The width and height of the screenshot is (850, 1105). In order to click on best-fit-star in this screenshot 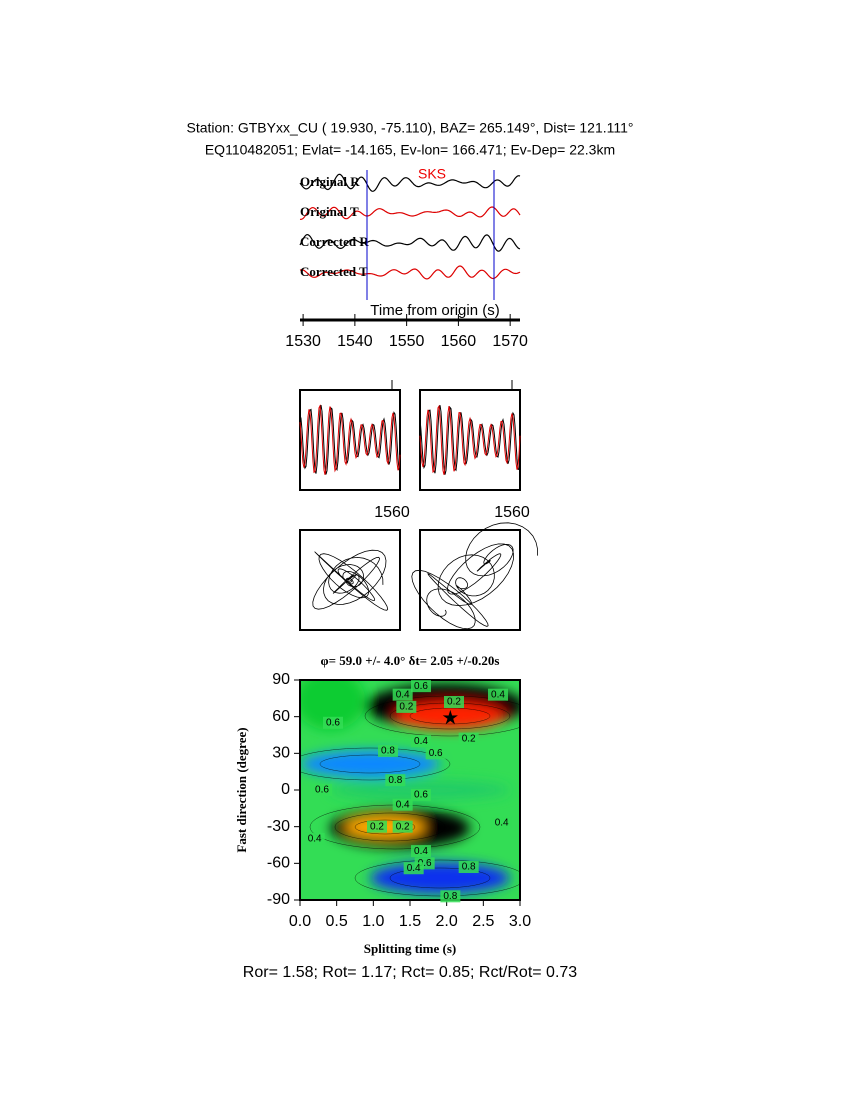, I will do `click(450, 717)`.